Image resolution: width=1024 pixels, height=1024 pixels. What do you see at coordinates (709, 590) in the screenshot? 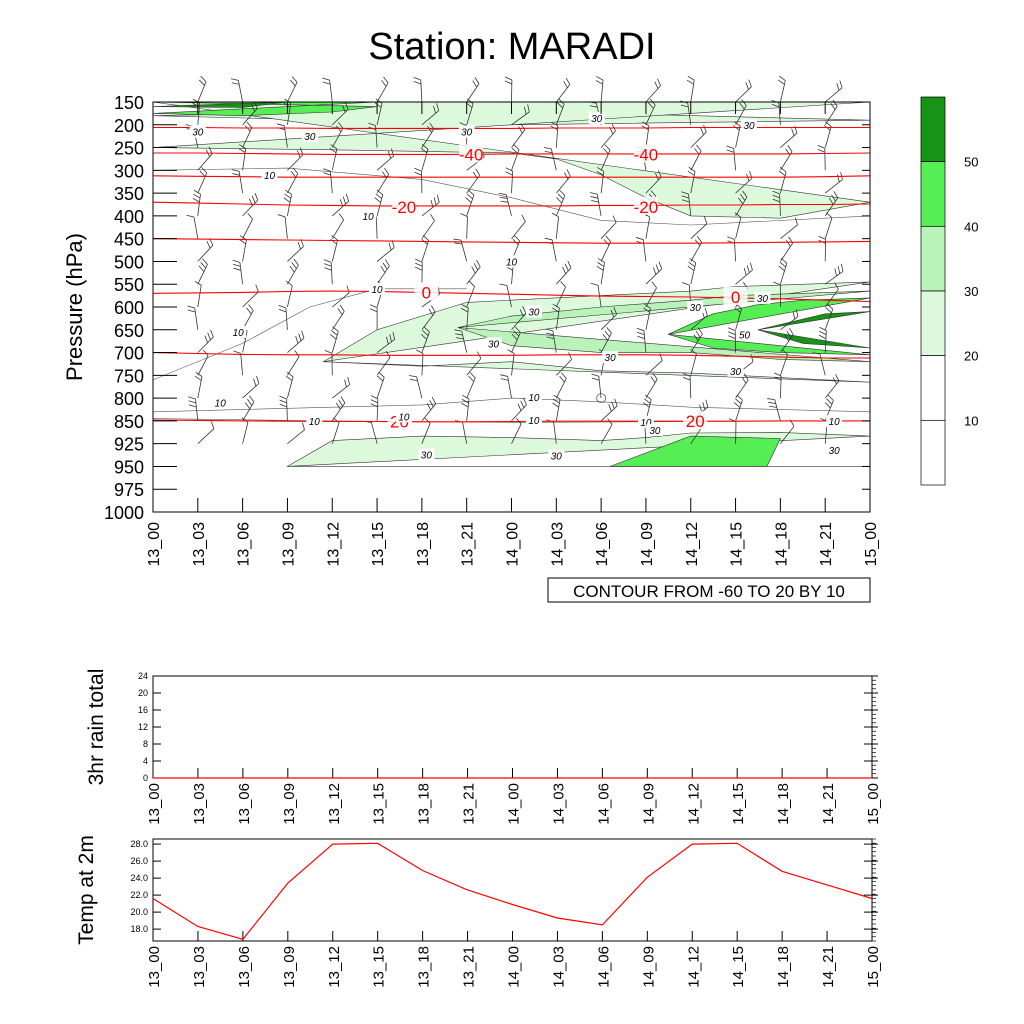
I see `contour-info-box` at bounding box center [709, 590].